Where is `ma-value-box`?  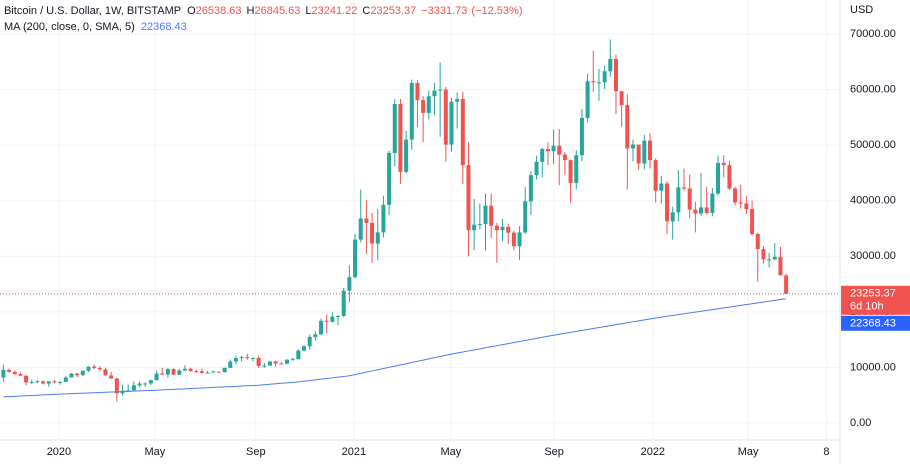 ma-value-box is located at coordinates (875, 323).